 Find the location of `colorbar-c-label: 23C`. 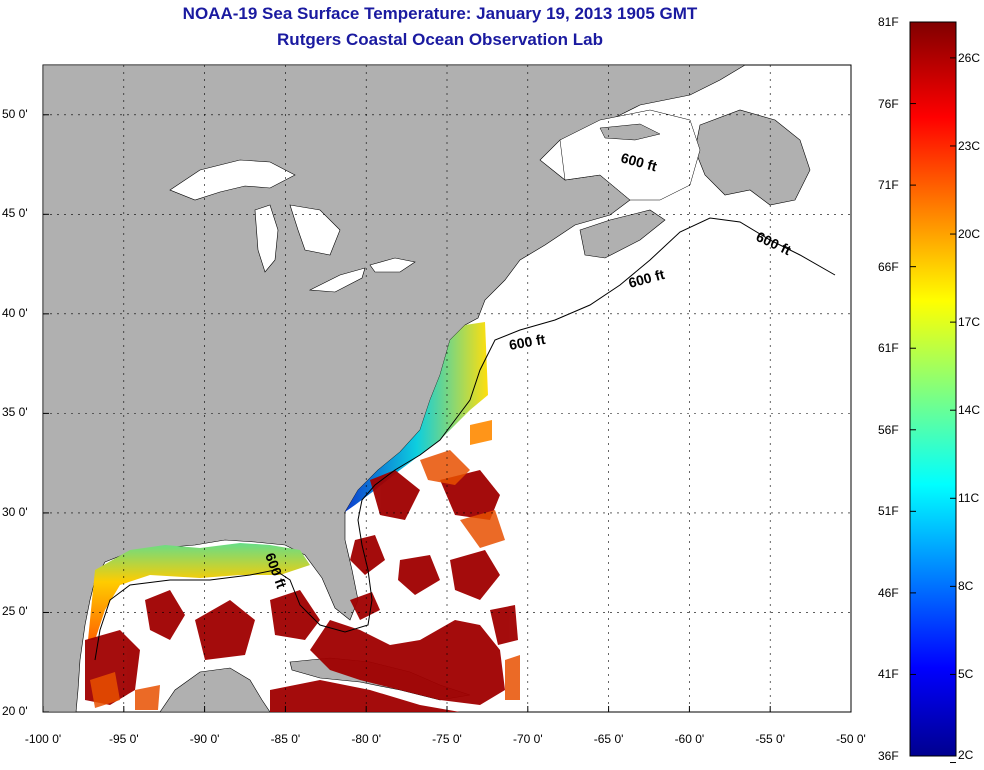

colorbar-c-label: 23C is located at coordinates (969, 145).